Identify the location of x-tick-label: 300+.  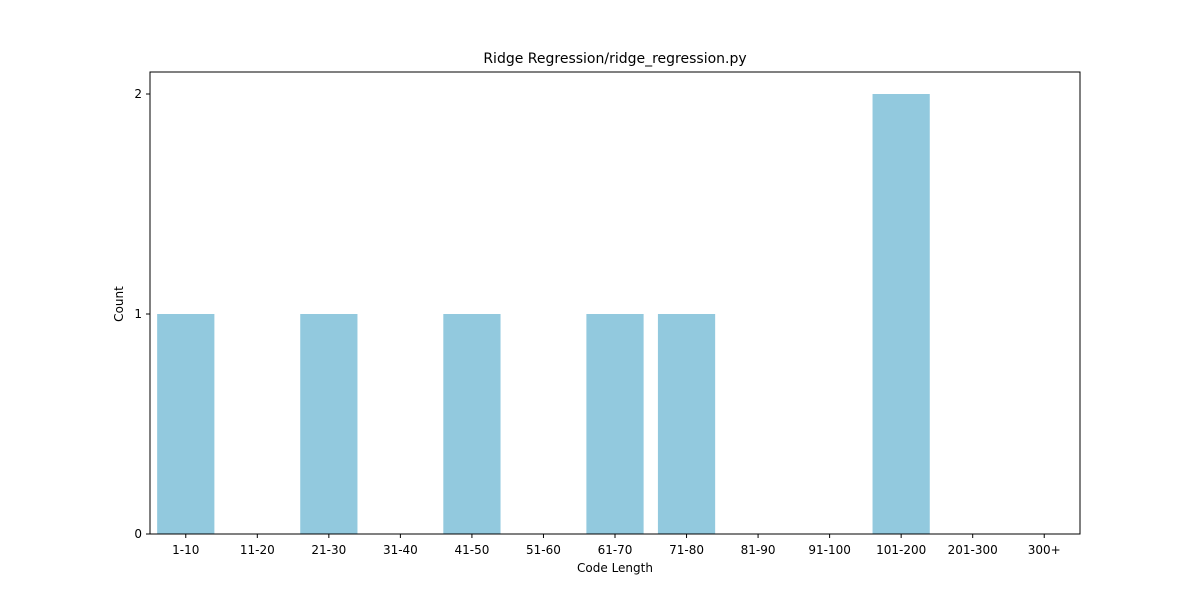
(1044, 550).